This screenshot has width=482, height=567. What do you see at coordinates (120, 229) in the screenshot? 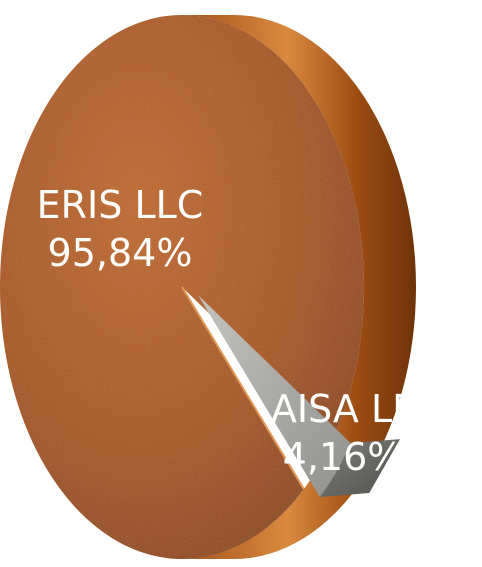
I see `data-label-eris-llc: ERIS LLC 95,84%` at bounding box center [120, 229].